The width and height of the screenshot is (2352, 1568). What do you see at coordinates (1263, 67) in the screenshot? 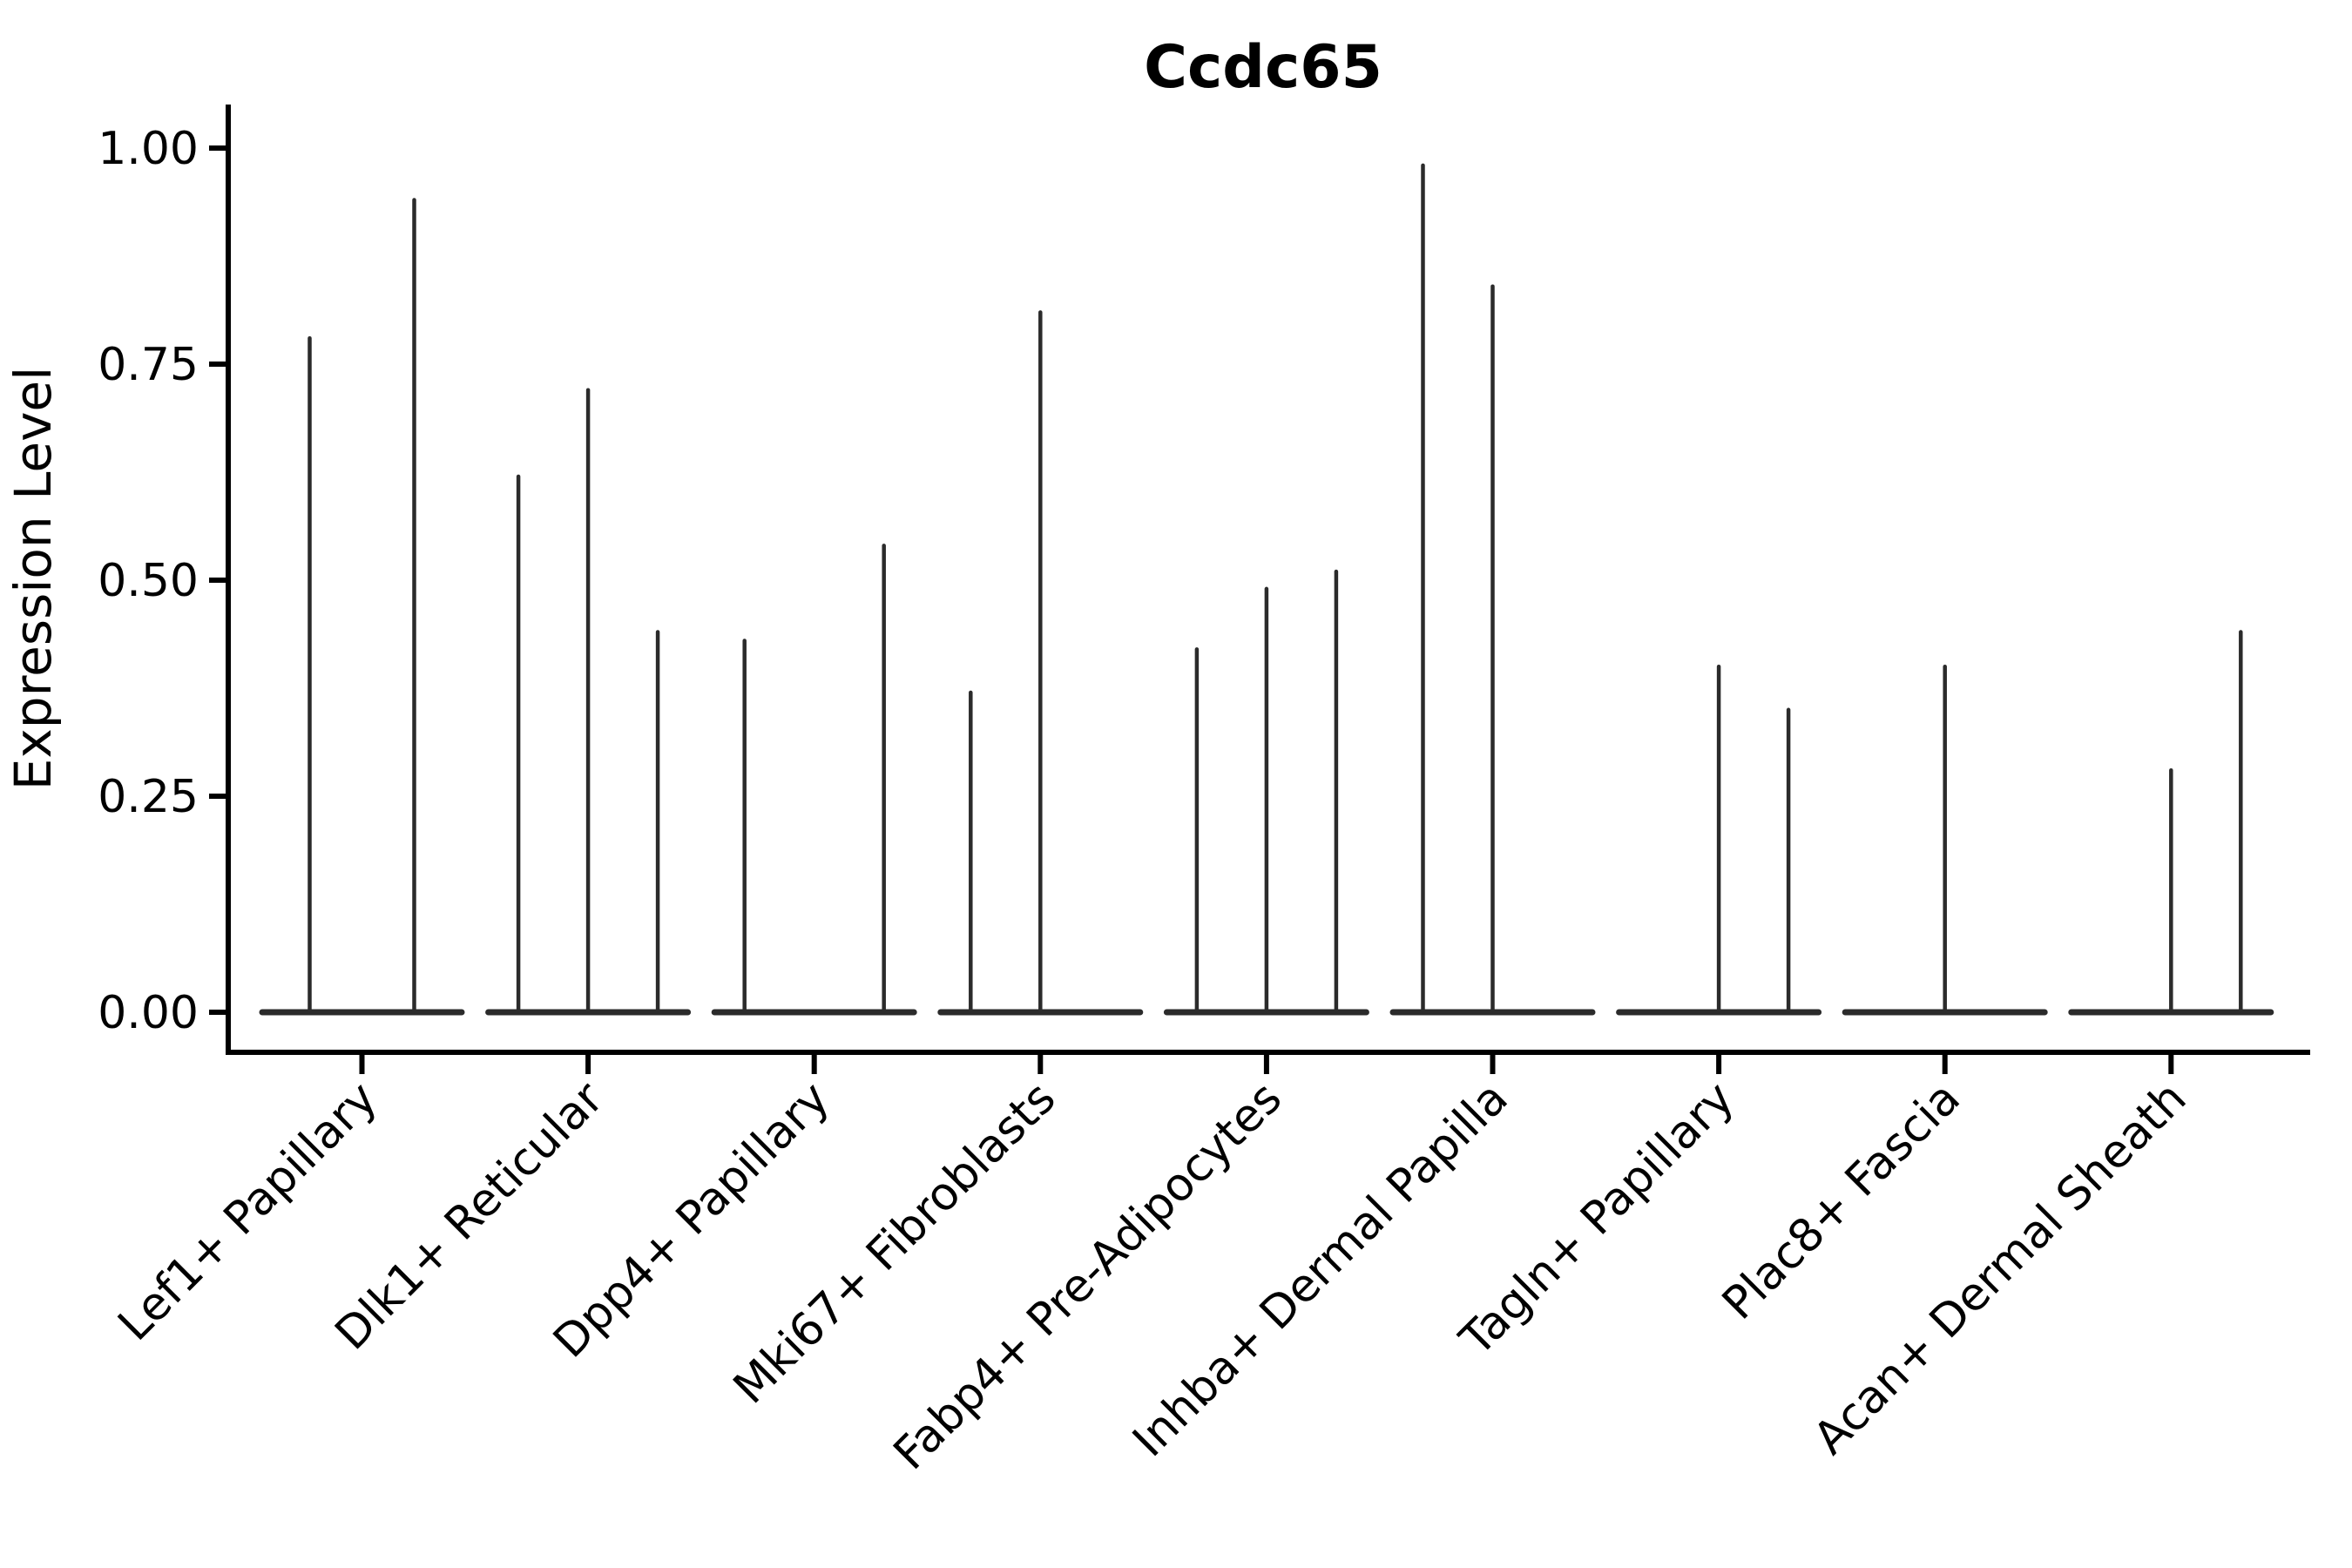
I see `chart-title: Ccdc65` at bounding box center [1263, 67].